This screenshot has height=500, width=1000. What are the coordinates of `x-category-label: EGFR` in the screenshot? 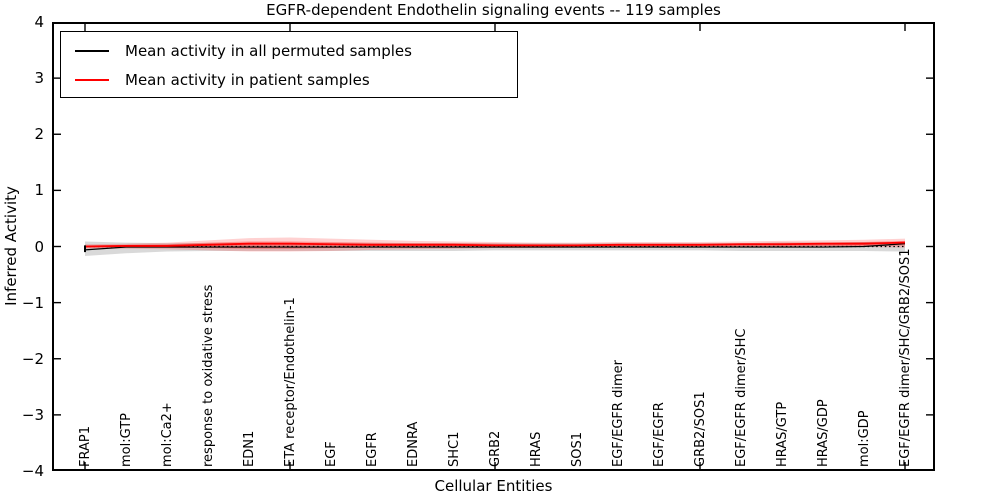 It's located at (372, 449).